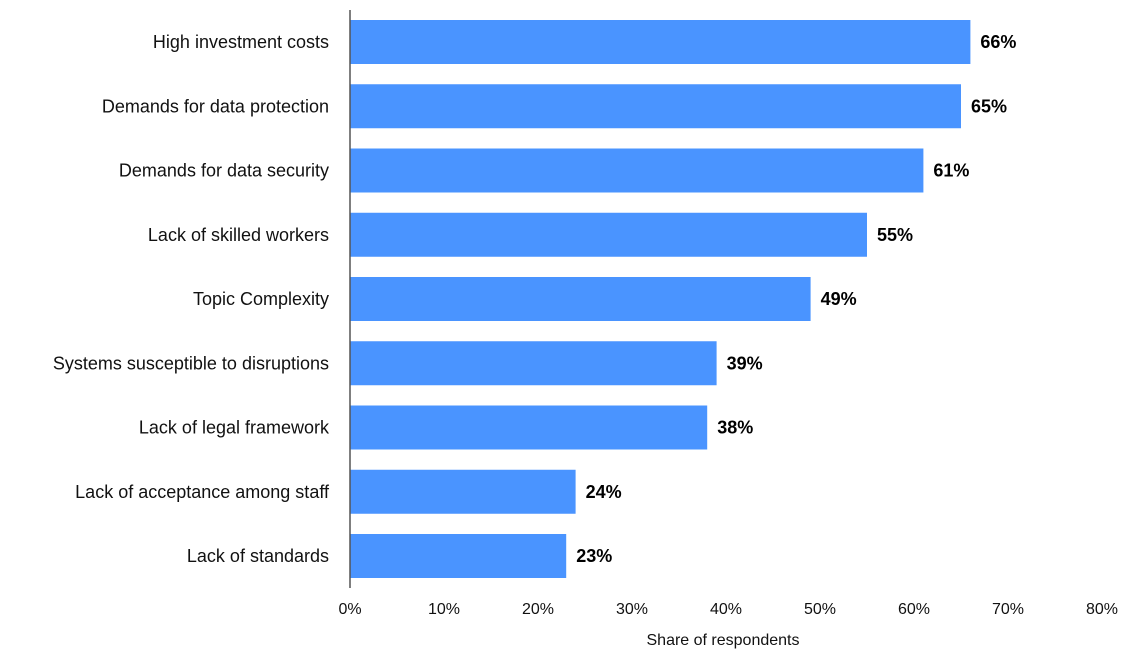 This screenshot has width=1125, height=652. I want to click on category-label: Lack of acceptance among staff, so click(202, 492).